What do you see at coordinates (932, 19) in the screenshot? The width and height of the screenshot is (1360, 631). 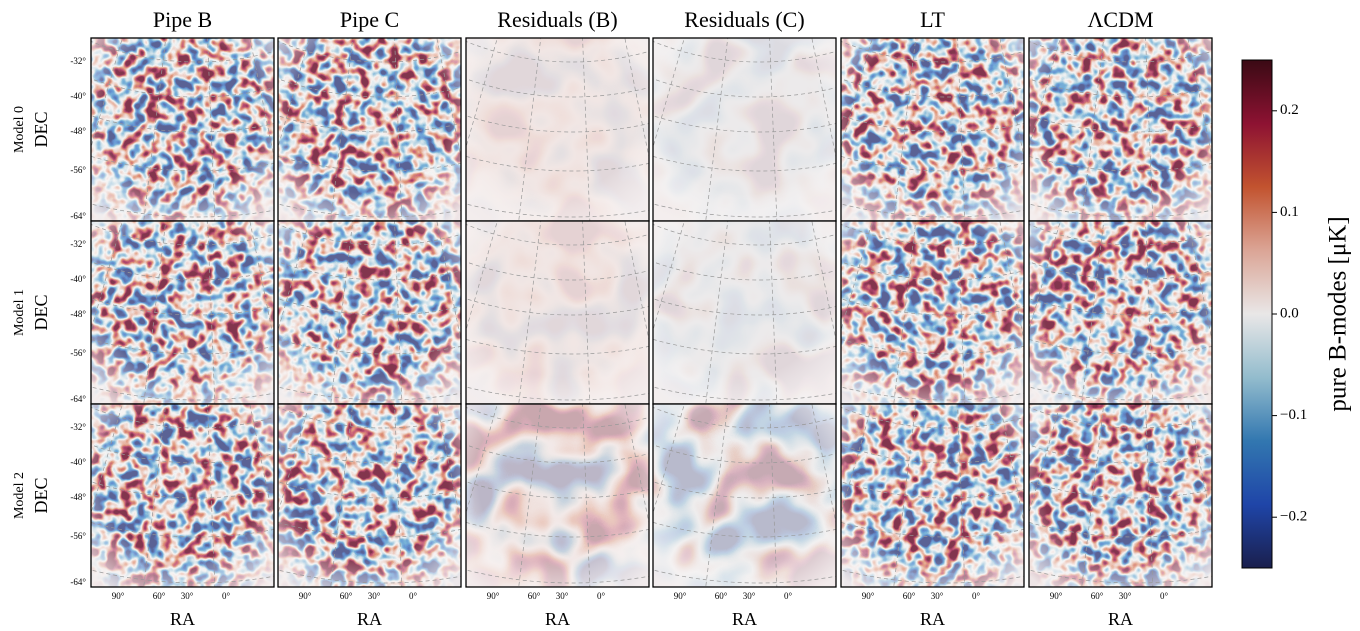 I see `column-title: LT` at bounding box center [932, 19].